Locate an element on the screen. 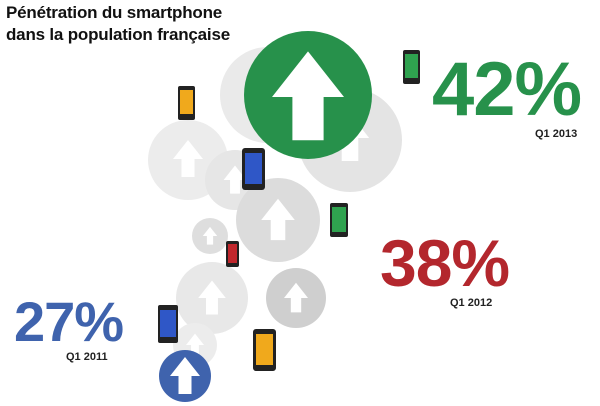 The image size is (600, 406). period-label-2013: Q1 2013 is located at coordinates (556, 134).